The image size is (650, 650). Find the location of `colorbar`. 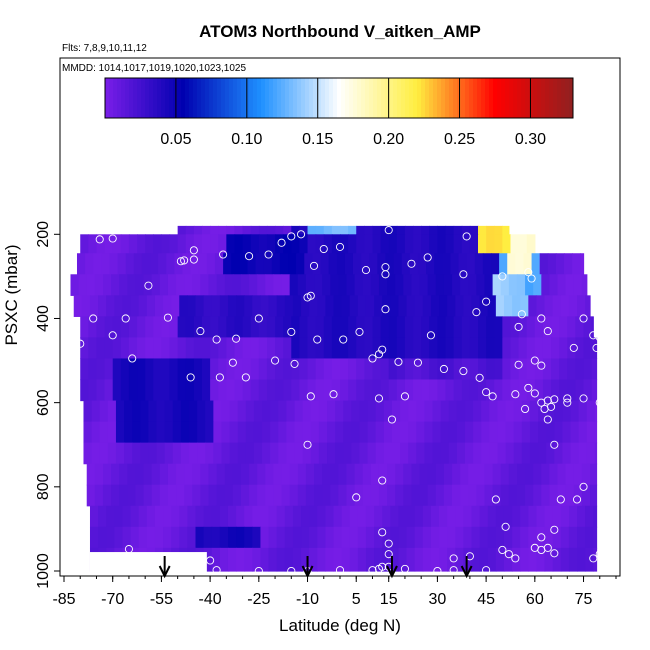

colorbar is located at coordinates (339, 98).